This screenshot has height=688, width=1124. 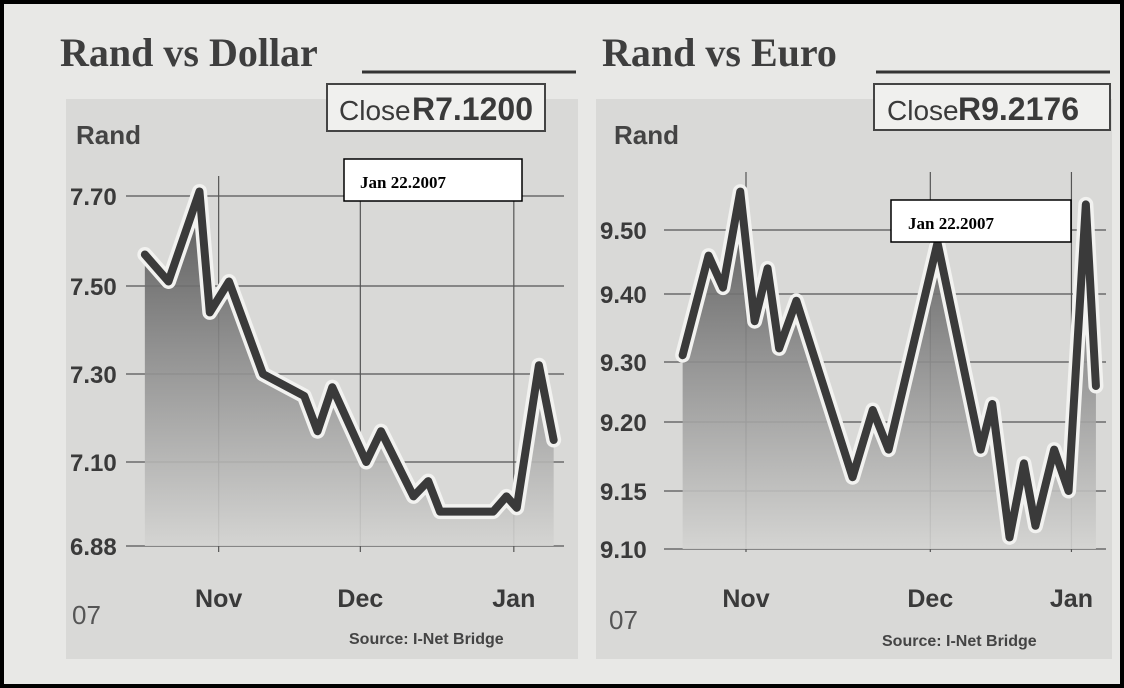 What do you see at coordinates (93, 547) in the screenshot?
I see `y-tick-label: 6.88` at bounding box center [93, 547].